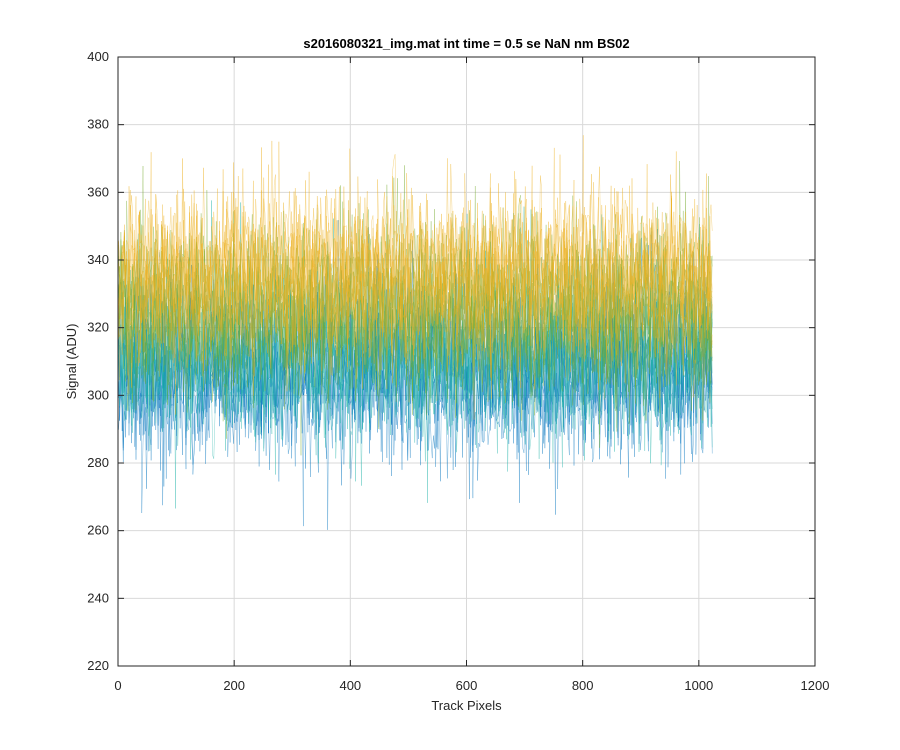  What do you see at coordinates (98, 56) in the screenshot?
I see `y-tick-label: 400` at bounding box center [98, 56].